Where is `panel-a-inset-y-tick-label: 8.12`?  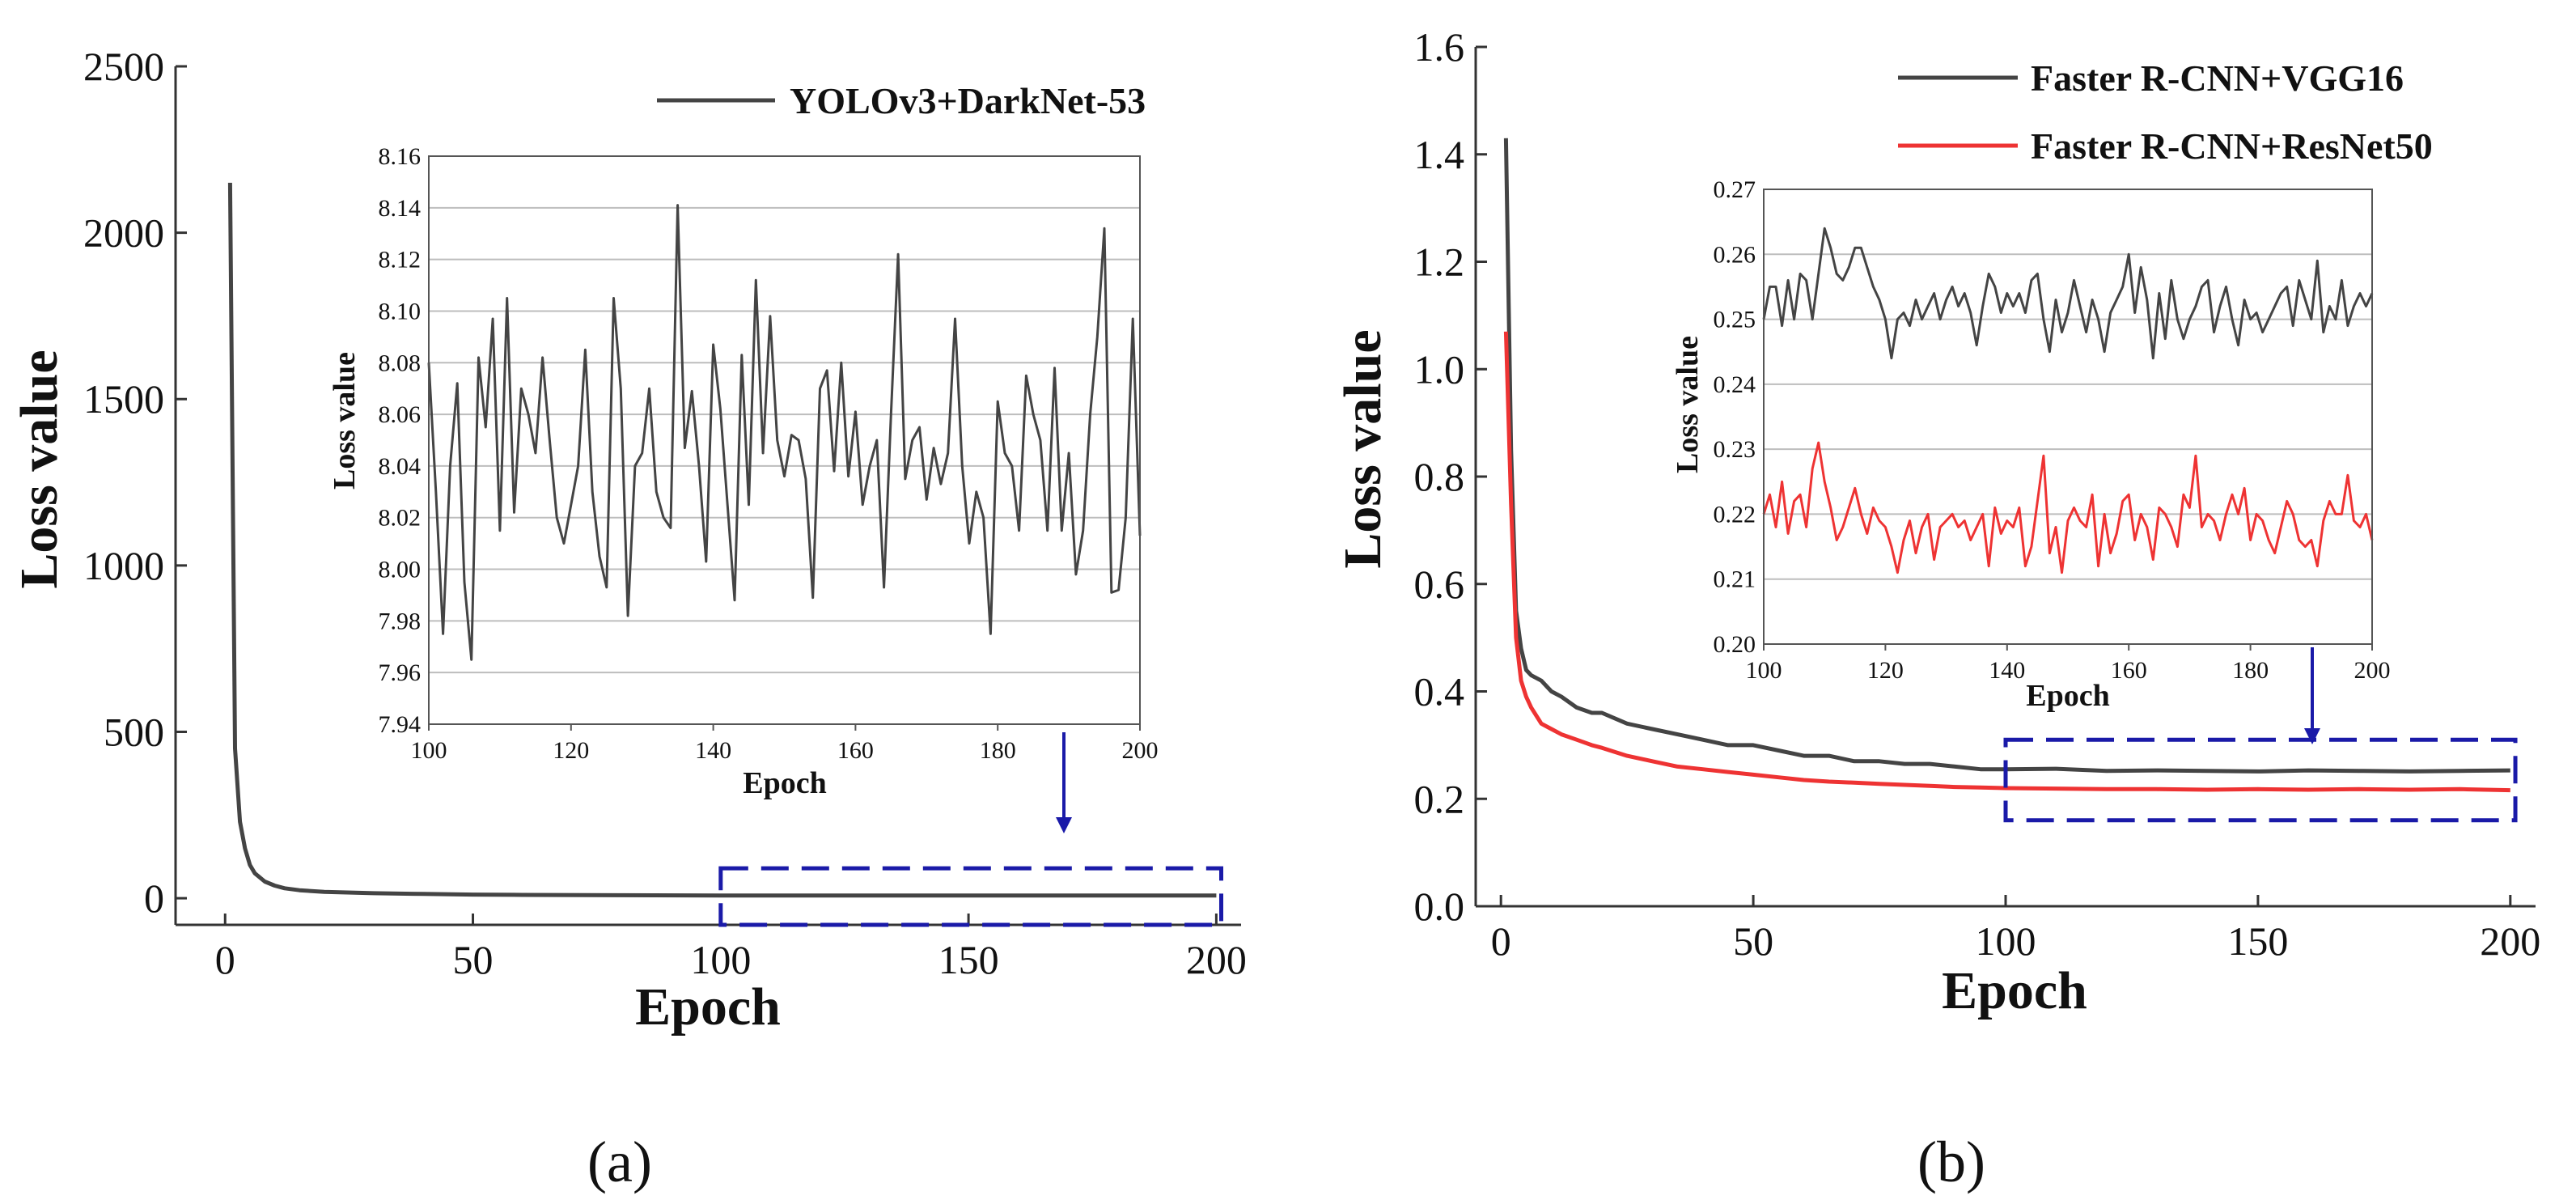 panel-a-inset-y-tick-label: 8.12 is located at coordinates (400, 260).